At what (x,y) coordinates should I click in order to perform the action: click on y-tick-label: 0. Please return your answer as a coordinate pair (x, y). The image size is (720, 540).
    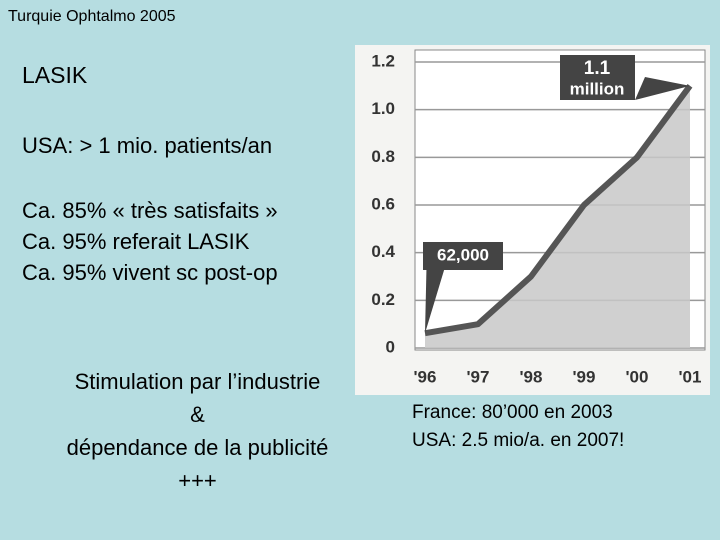
    Looking at the image, I should click on (390, 346).